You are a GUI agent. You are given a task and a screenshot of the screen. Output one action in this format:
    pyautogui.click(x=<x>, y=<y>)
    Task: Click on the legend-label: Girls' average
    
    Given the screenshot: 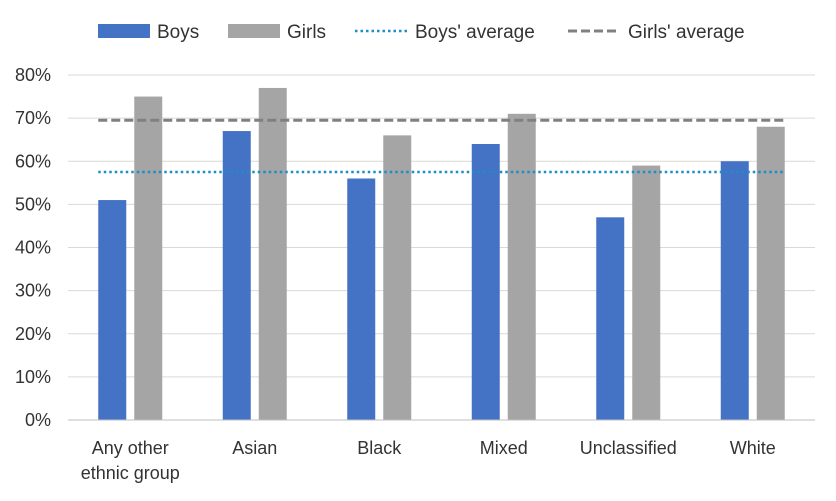 What is the action you would take?
    pyautogui.click(x=686, y=32)
    